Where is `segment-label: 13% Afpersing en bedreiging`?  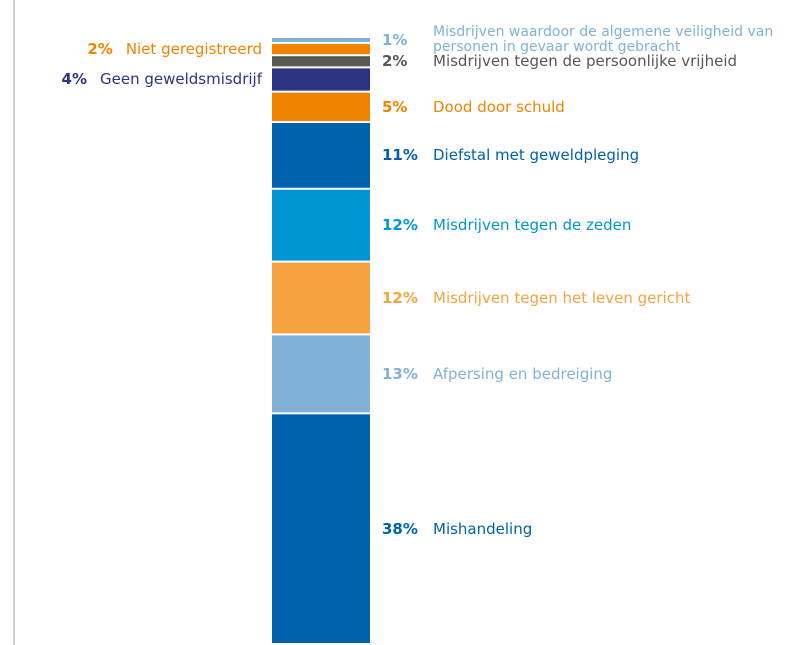
segment-label: 13% Afpersing en bedreiging is located at coordinates (587, 374).